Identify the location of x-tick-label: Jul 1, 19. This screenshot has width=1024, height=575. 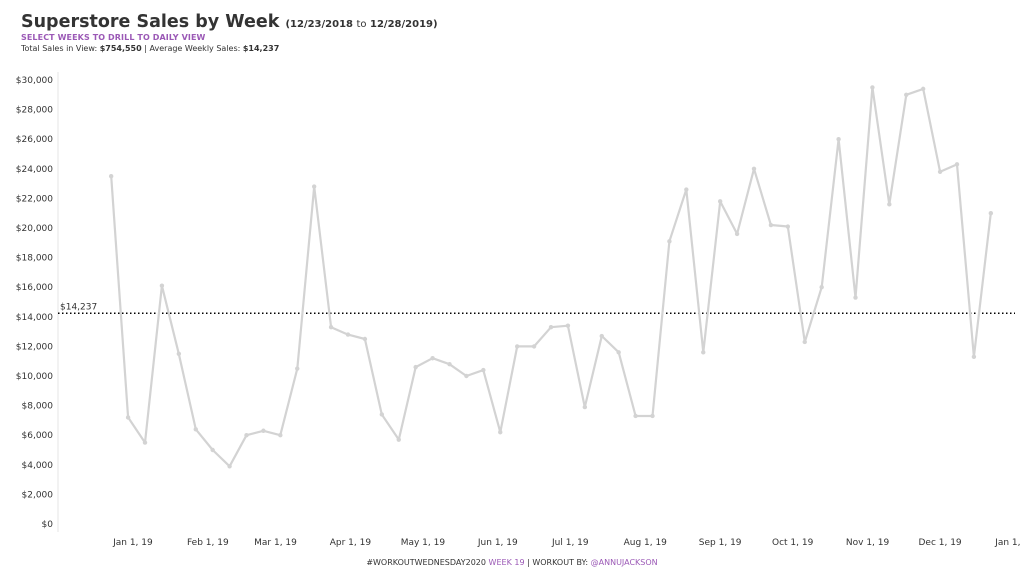
(570, 543).